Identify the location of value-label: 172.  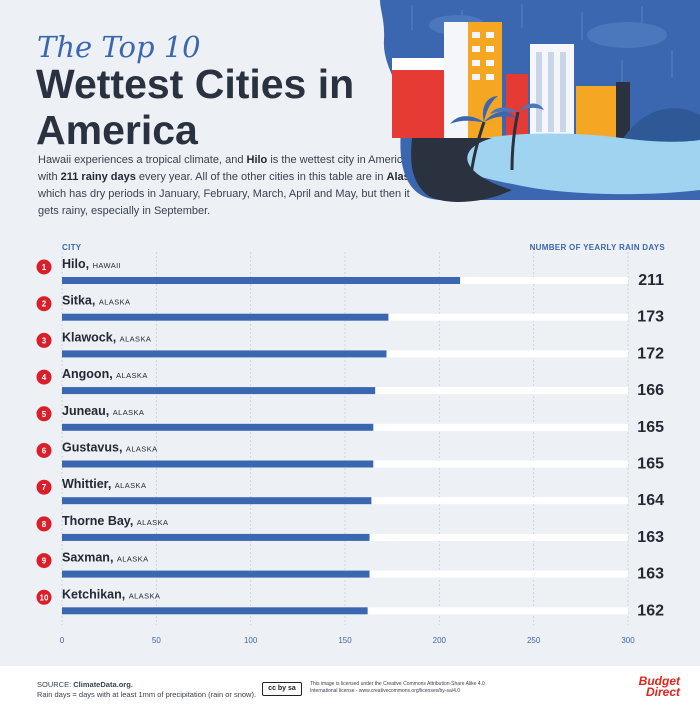
(650, 353).